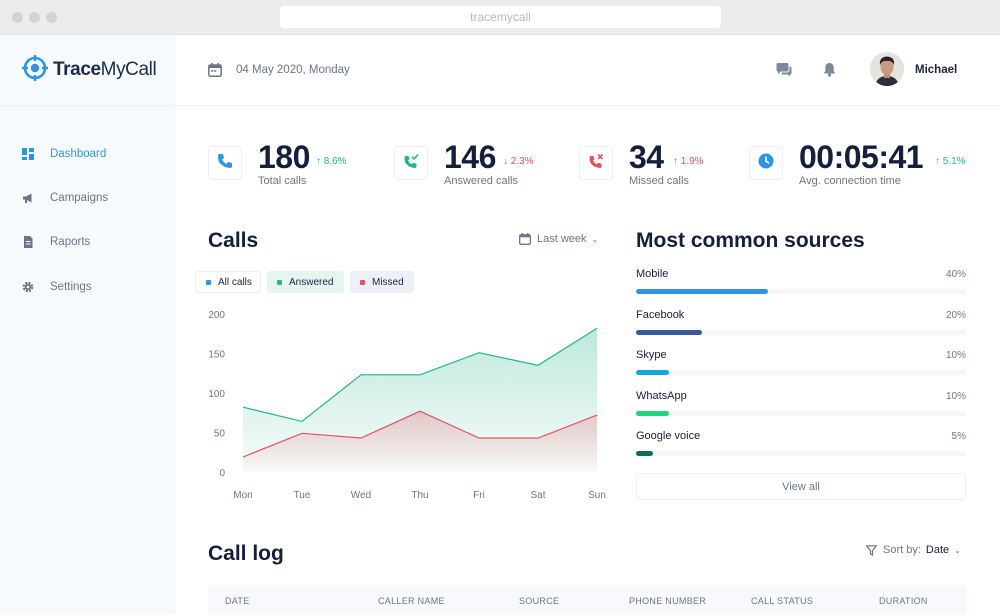 This screenshot has width=1000, height=615. What do you see at coordinates (646, 157) in the screenshot?
I see `stat-missed-value: 34` at bounding box center [646, 157].